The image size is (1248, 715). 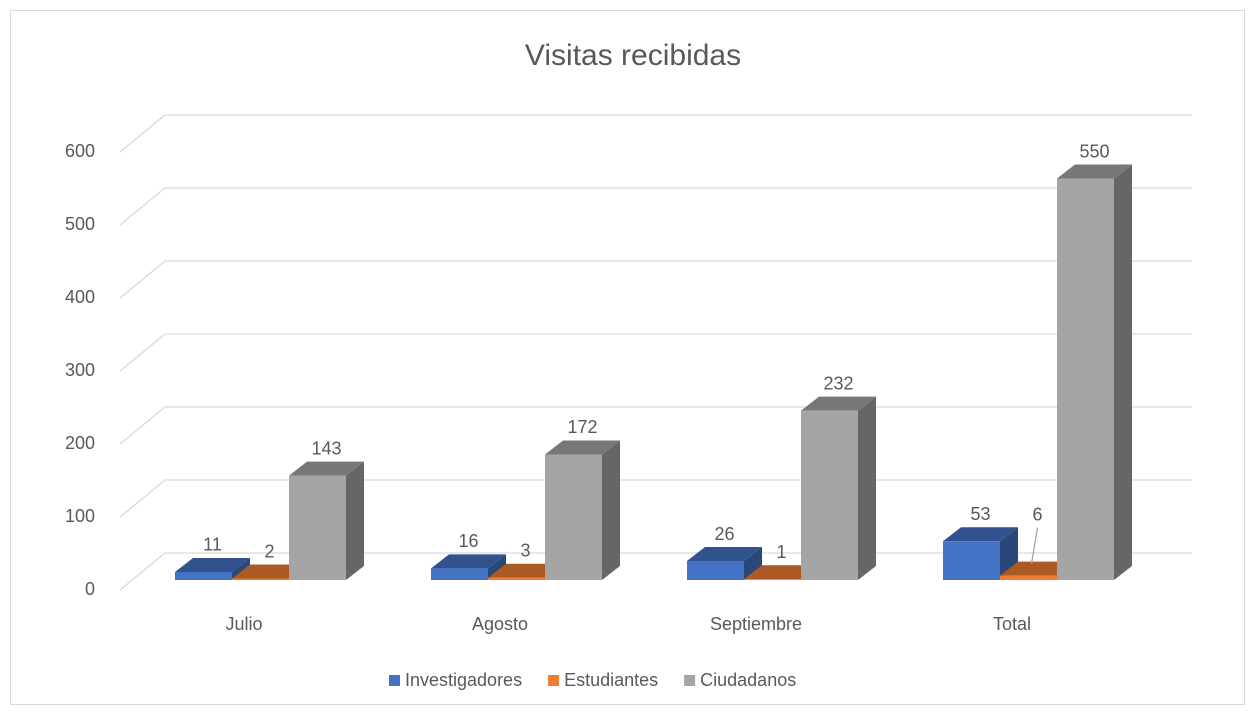 I want to click on y-tick-label: 600, so click(x=80, y=151).